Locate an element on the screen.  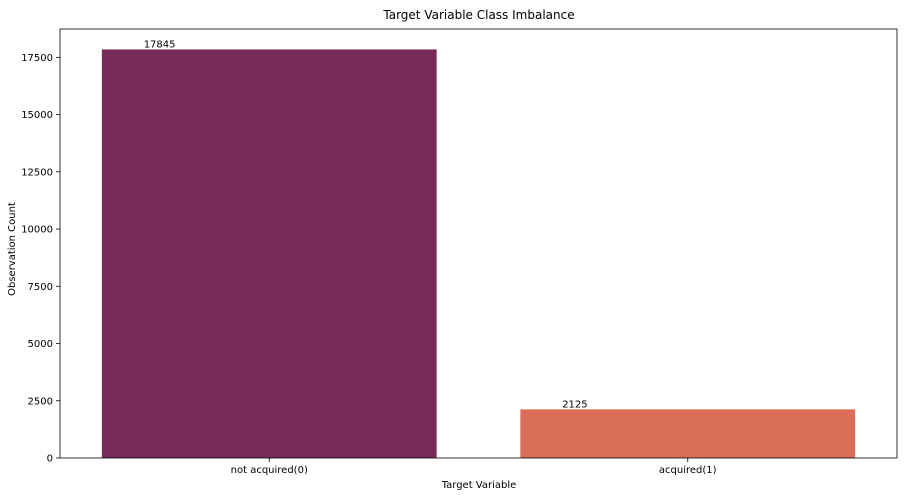
y-tick-label-4: 7500 is located at coordinates (40, 287).